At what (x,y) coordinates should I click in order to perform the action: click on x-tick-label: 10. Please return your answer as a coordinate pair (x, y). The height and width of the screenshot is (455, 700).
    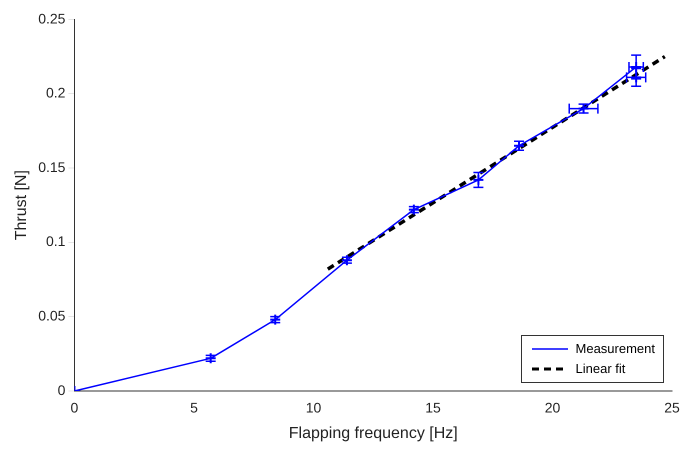
    Looking at the image, I should click on (314, 407).